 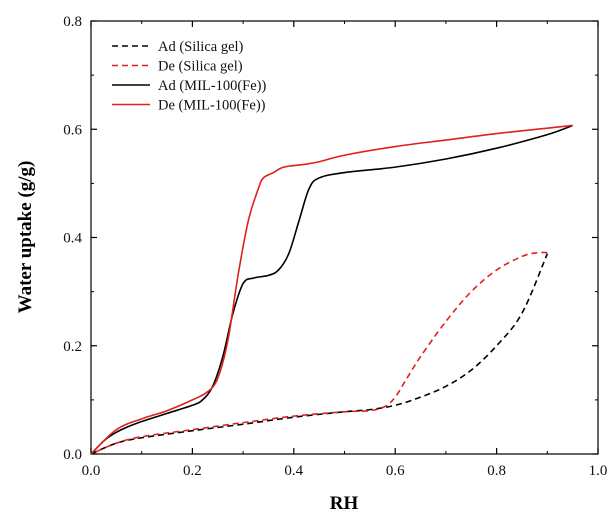 What do you see at coordinates (72, 347) in the screenshot?
I see `y-tick-label: 0.2` at bounding box center [72, 347].